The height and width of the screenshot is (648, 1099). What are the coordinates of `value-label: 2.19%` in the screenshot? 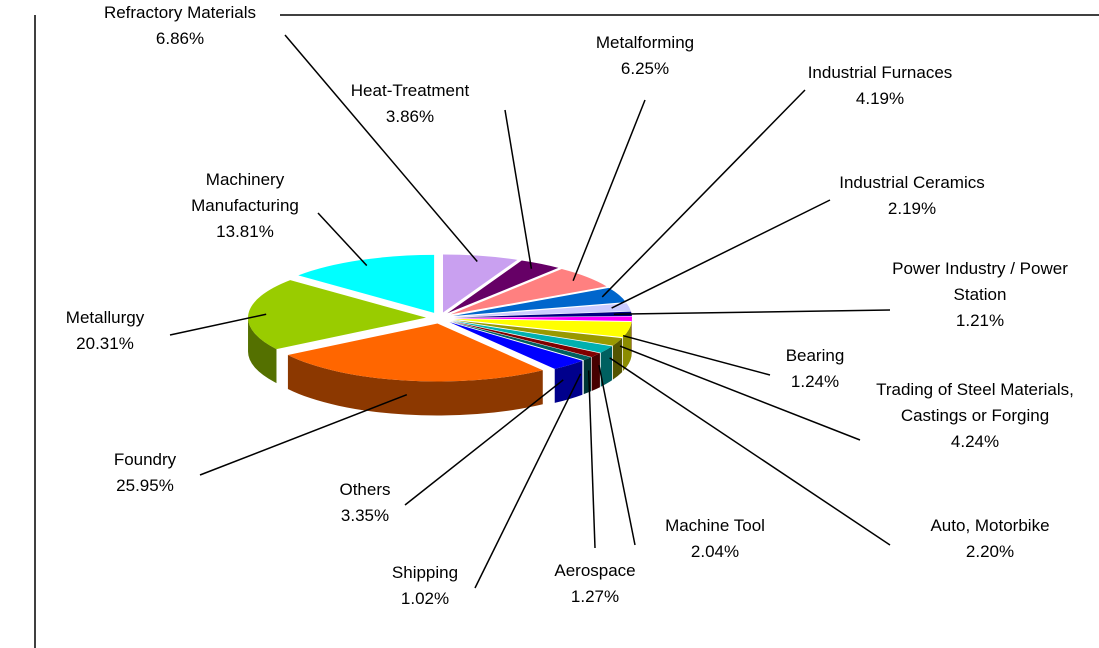 It's located at (912, 208).